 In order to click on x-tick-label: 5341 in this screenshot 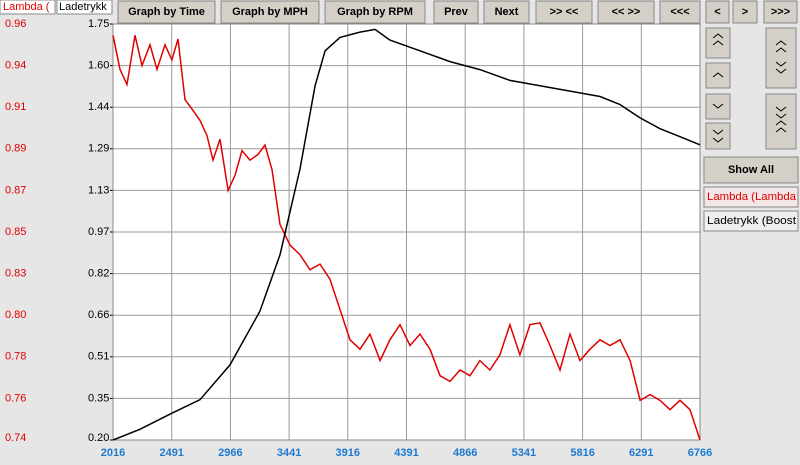, I will do `click(524, 453)`.